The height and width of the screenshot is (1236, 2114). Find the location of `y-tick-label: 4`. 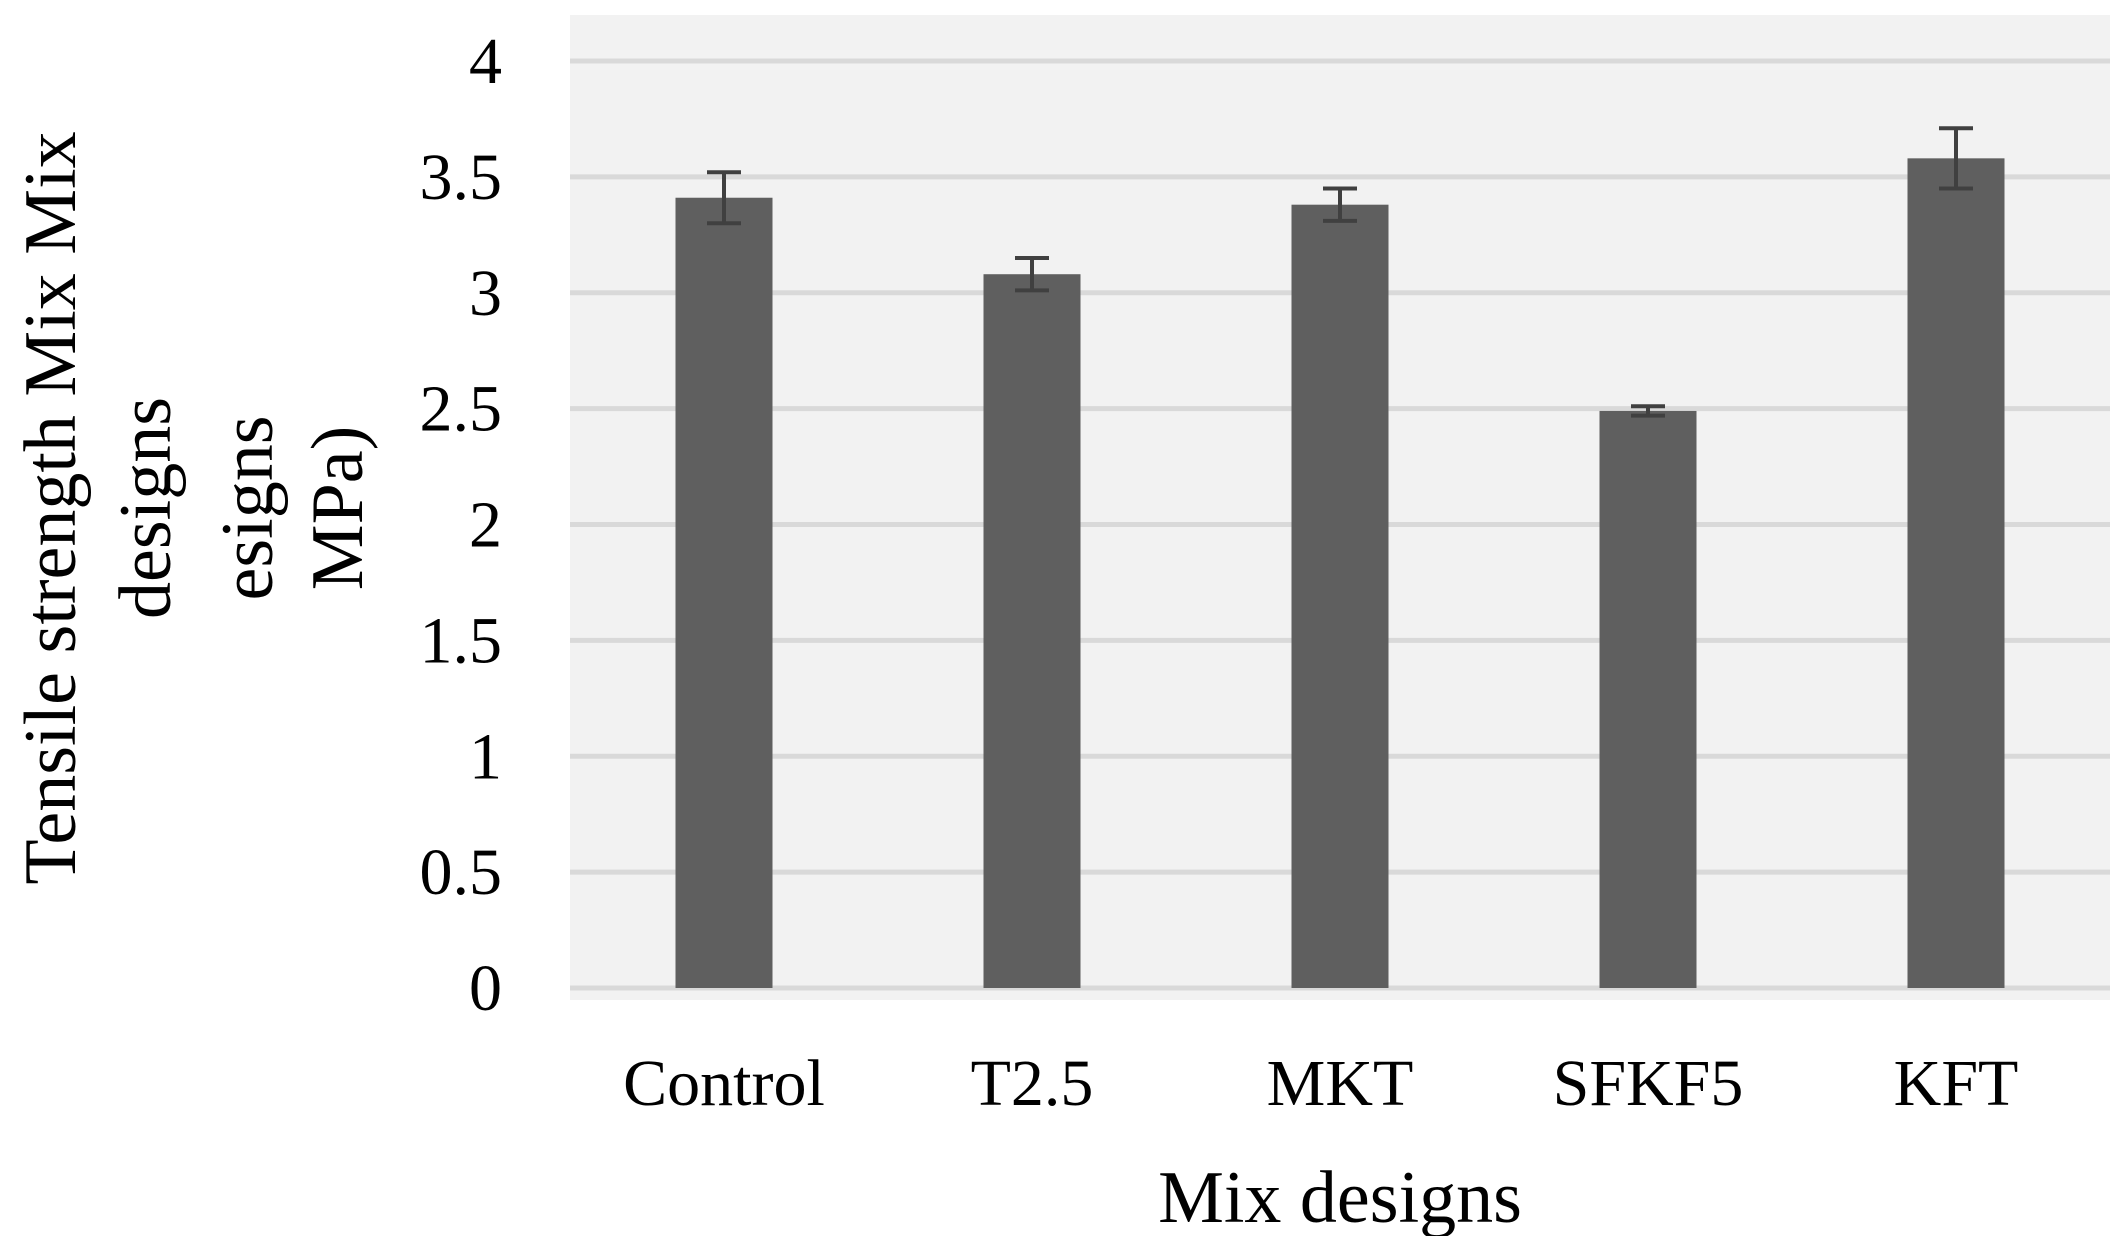

y-tick-label: 4 is located at coordinates (485, 61).